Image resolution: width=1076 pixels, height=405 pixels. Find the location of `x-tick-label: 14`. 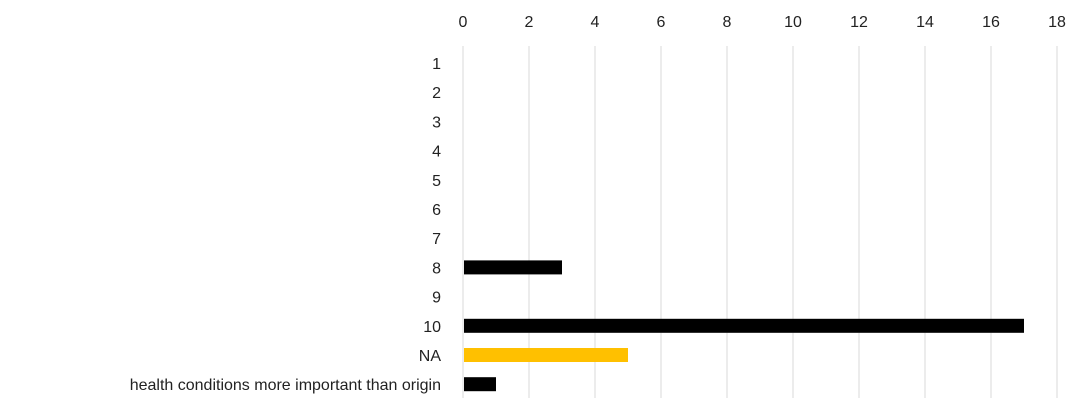

x-tick-label: 14 is located at coordinates (925, 22).